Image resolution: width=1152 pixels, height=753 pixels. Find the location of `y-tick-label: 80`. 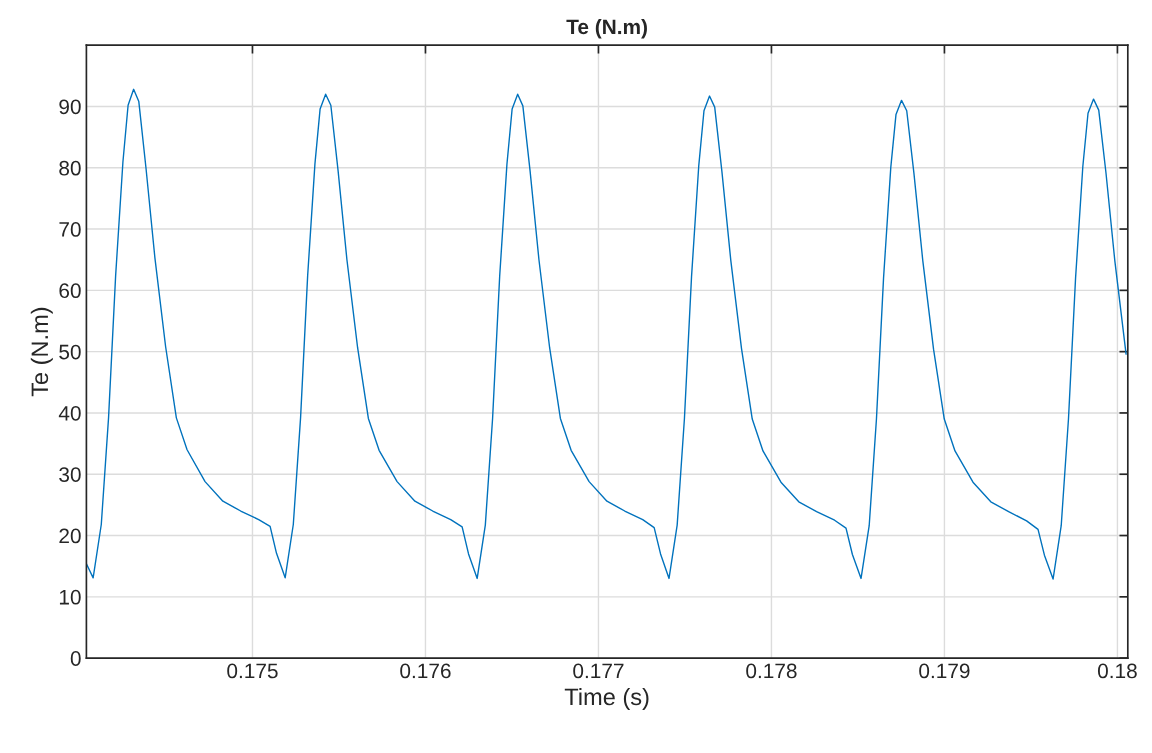

y-tick-label: 80 is located at coordinates (70, 168).